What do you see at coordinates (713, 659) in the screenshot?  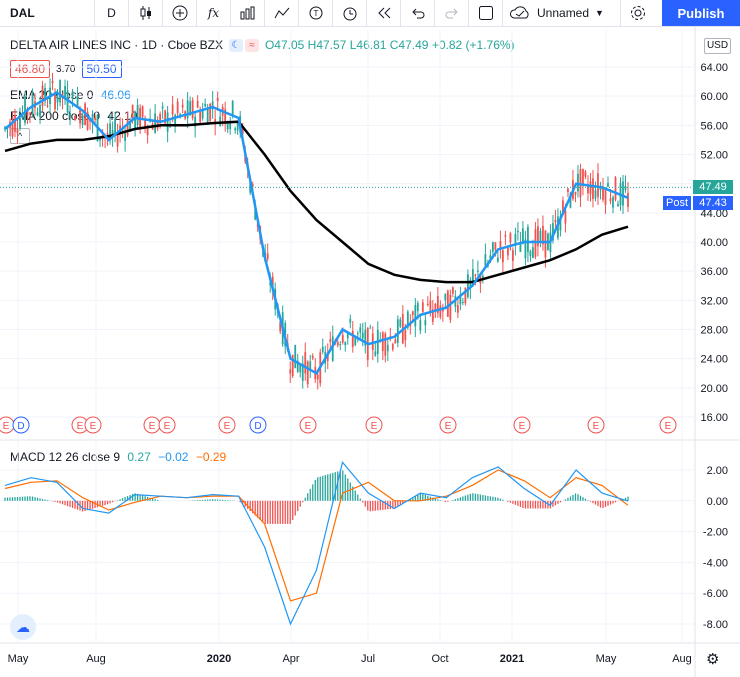 I see `axis-settings-gear-icon: ⚙` at bounding box center [713, 659].